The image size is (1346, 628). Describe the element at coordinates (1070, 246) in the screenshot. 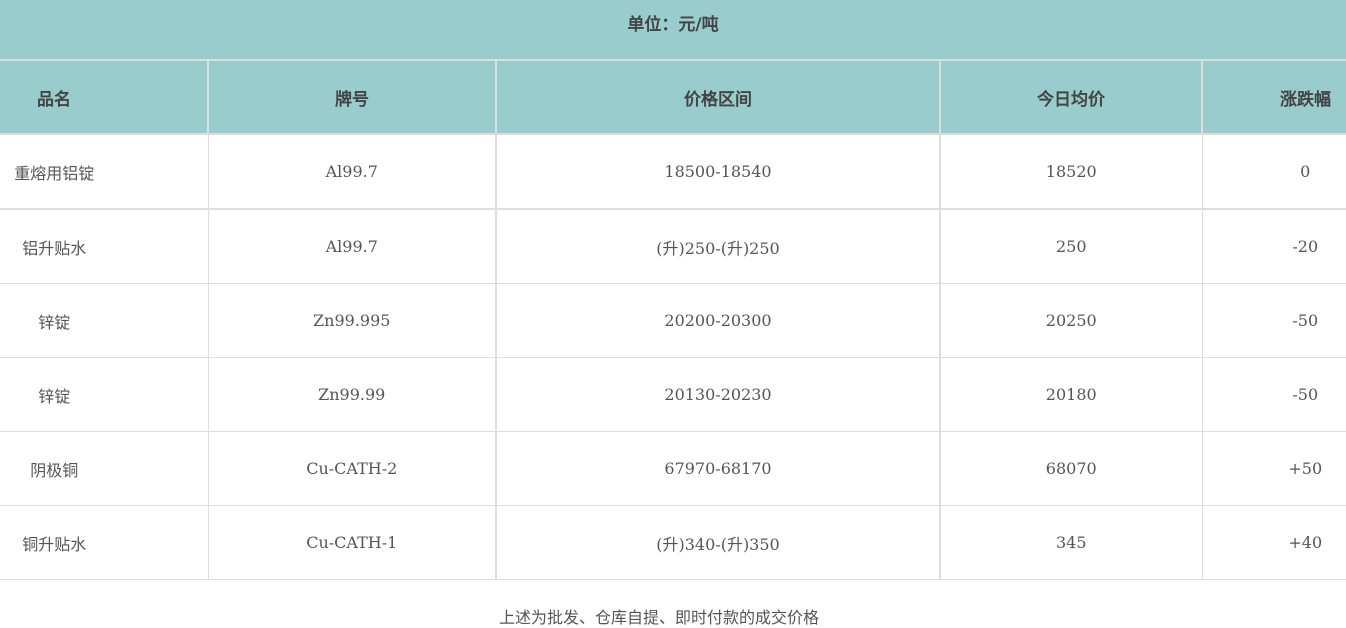

I see `cell-average-price: 250` at that location.